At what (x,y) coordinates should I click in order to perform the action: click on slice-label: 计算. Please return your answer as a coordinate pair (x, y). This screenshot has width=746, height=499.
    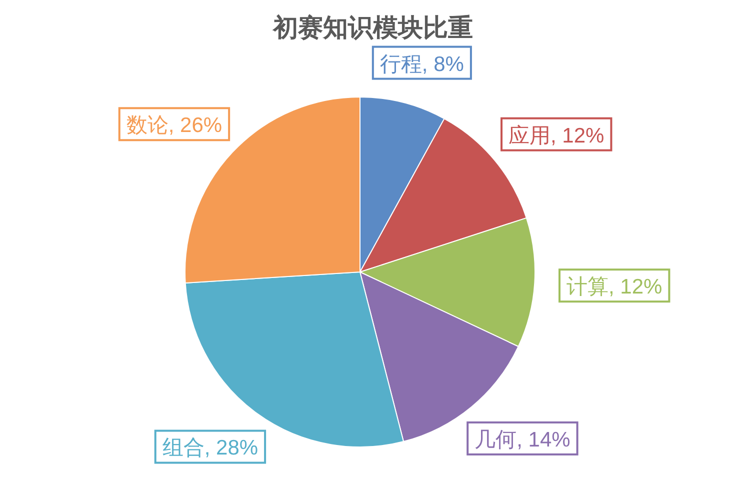
    Looking at the image, I should click on (587, 286).